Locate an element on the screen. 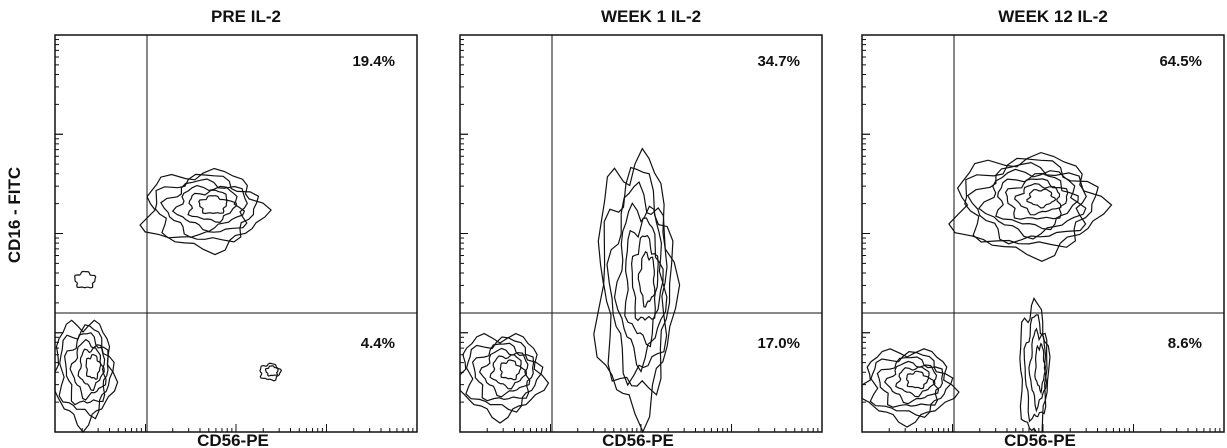  upper-right-percent: 64.5% is located at coordinates (1180, 61).